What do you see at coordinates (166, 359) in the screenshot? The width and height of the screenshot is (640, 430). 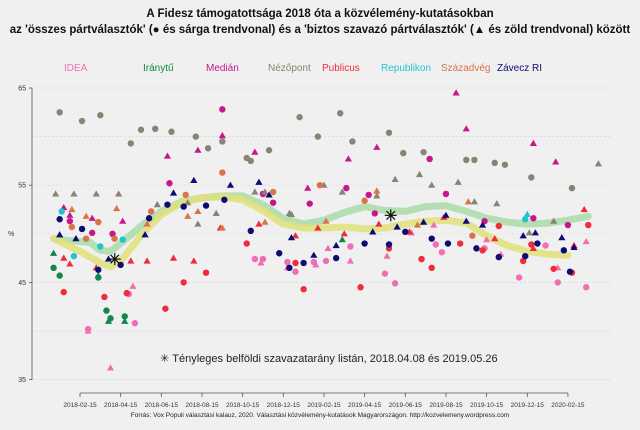 I see `asterisk-icon: ✳` at bounding box center [166, 359].